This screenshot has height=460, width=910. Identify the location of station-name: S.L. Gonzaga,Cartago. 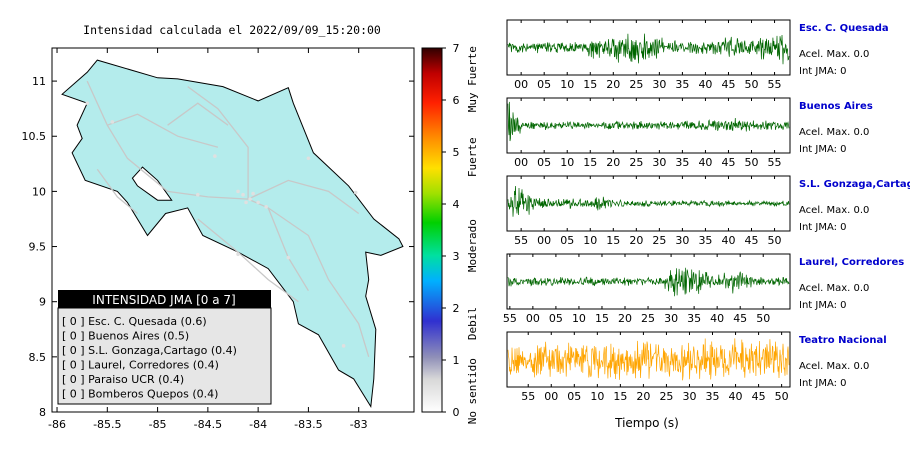
(854, 184).